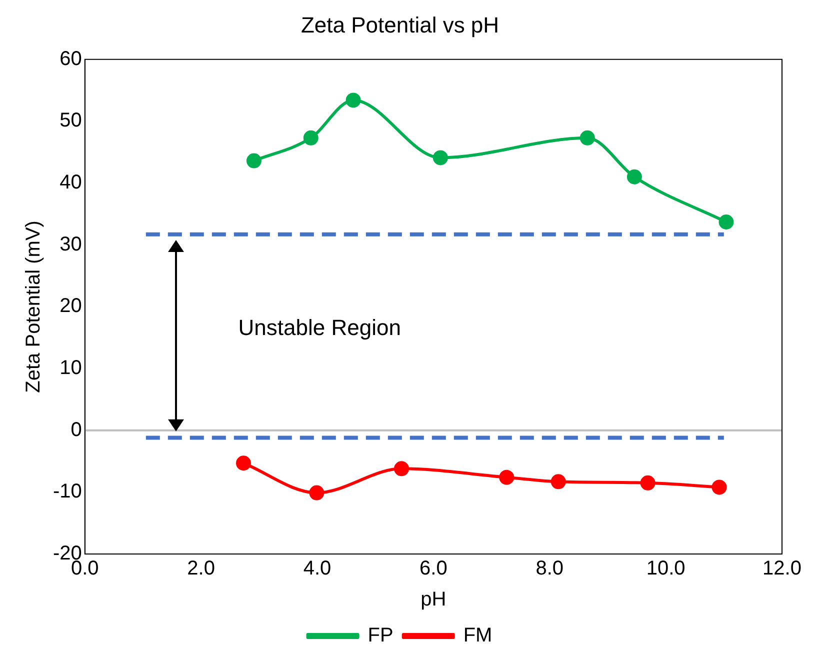 The image size is (815, 664). I want to click on legend-label: FM, so click(477, 635).